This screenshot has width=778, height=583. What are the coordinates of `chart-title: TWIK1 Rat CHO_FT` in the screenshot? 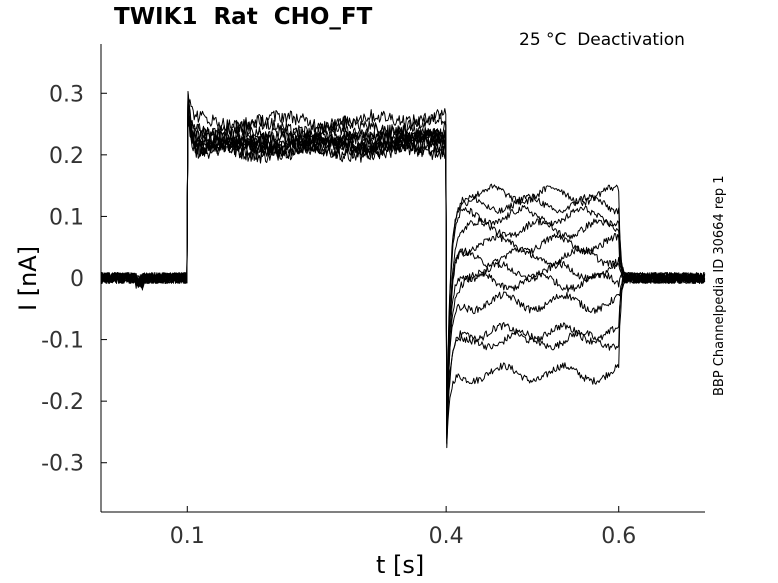 It's located at (243, 17).